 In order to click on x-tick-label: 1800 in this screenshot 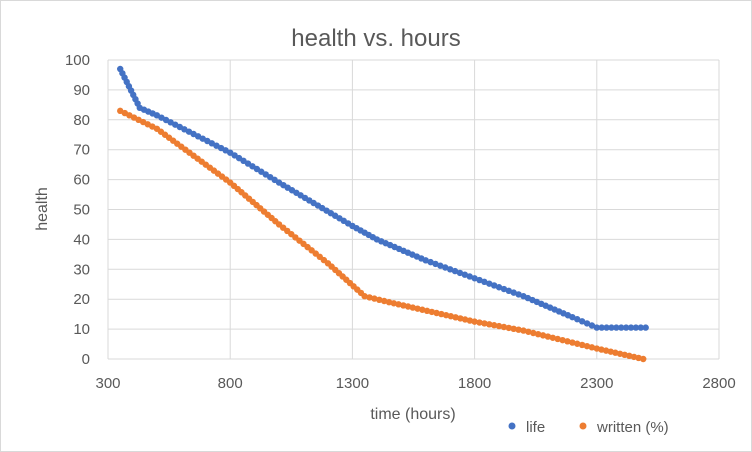, I will do `click(474, 383)`.